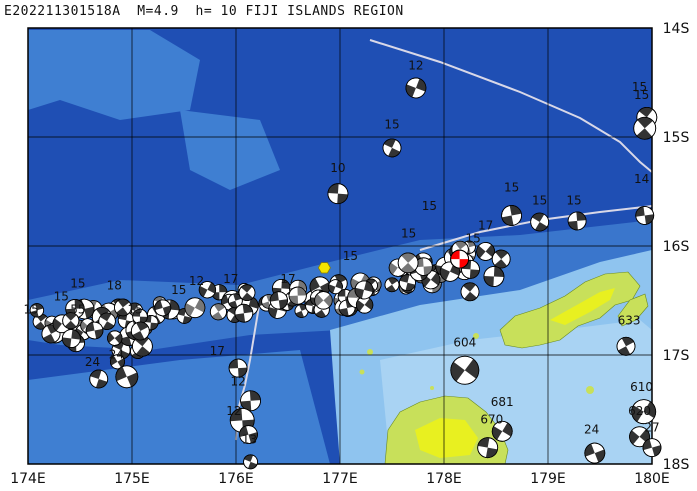 Image resolution: width=697 pixels, height=491 pixels. Describe the element at coordinates (676, 138) in the screenshot. I see `lat-tick-label: 15S` at that location.